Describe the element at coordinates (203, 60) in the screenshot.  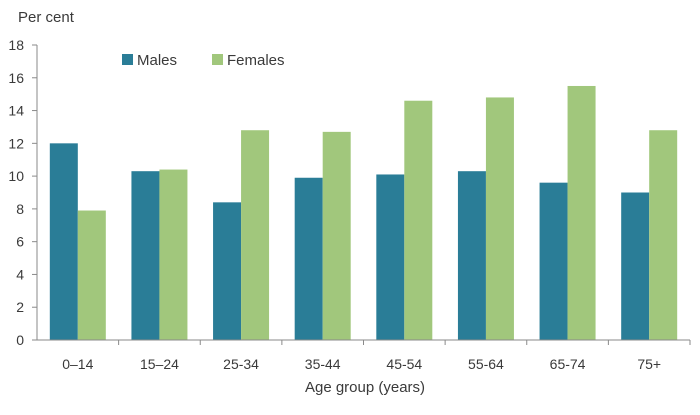
I see `legend: Males Females` at that location.